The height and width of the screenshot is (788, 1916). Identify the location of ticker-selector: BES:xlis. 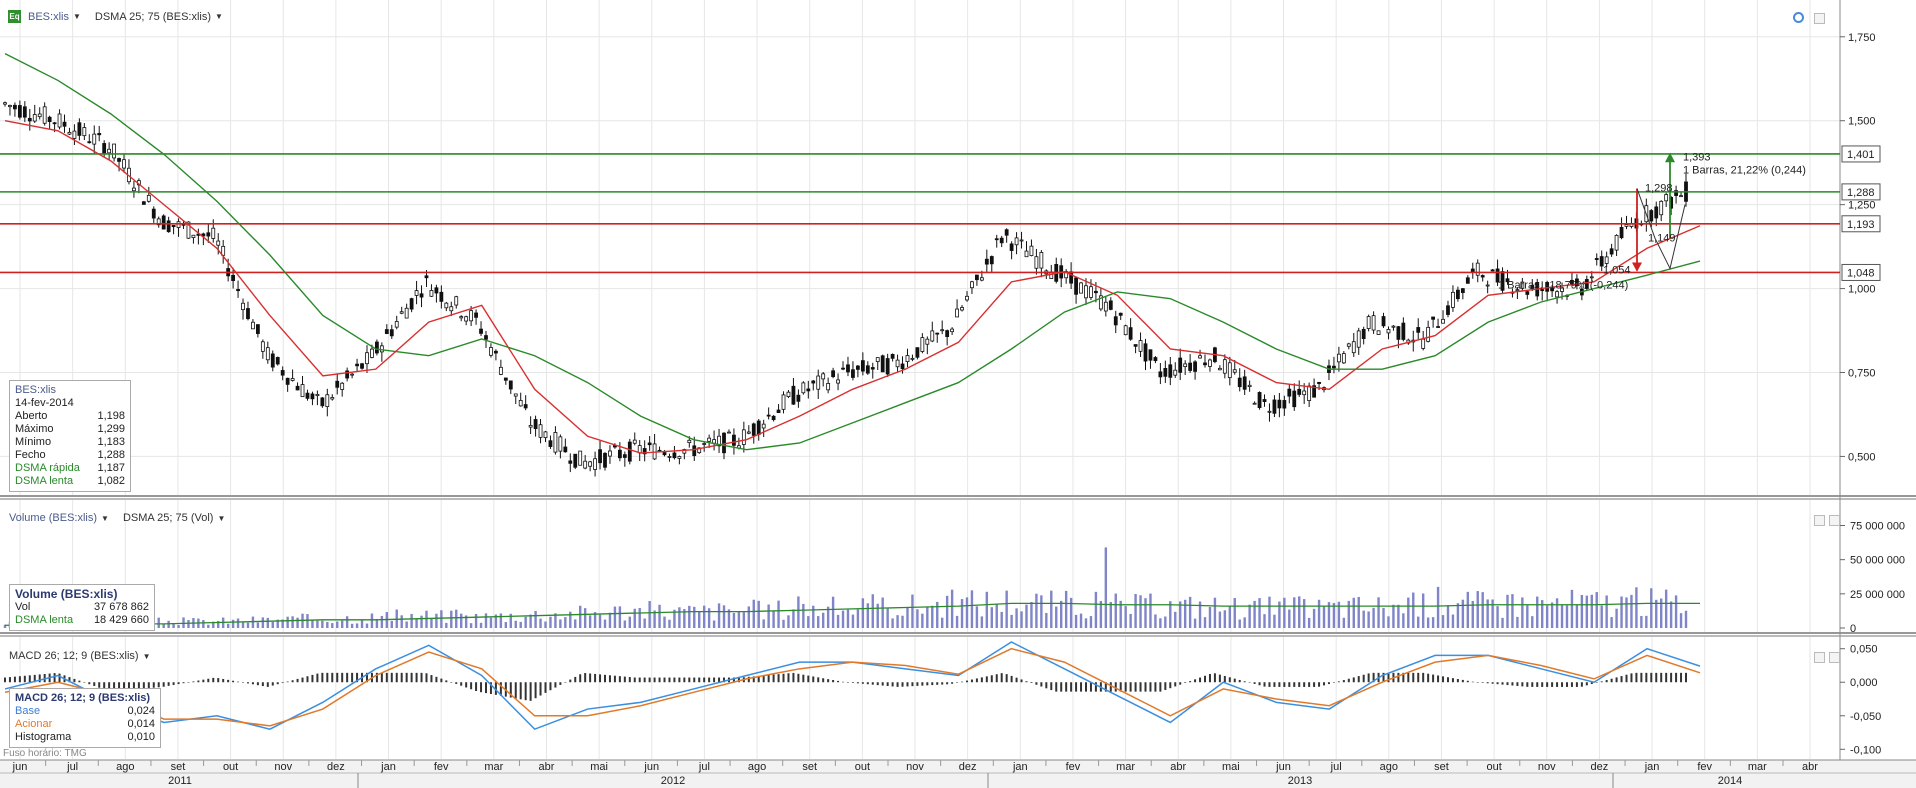
(48, 16).